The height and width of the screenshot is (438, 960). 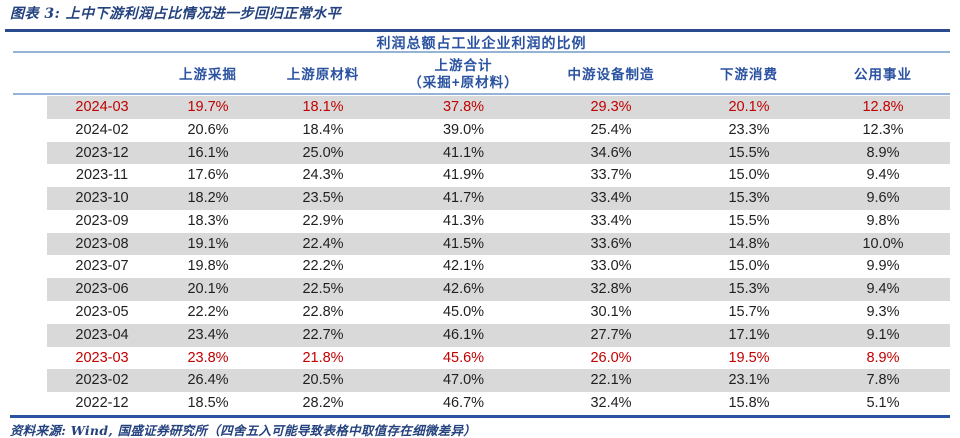 What do you see at coordinates (463, 107) in the screenshot?
I see `cell-value: 37.8%` at bounding box center [463, 107].